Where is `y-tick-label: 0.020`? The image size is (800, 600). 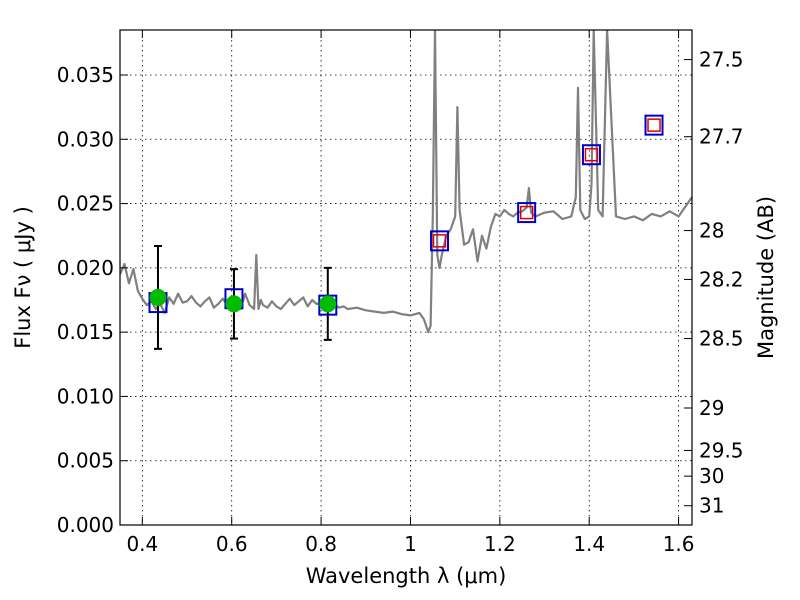
y-tick-label: 0.020 is located at coordinates (85, 268).